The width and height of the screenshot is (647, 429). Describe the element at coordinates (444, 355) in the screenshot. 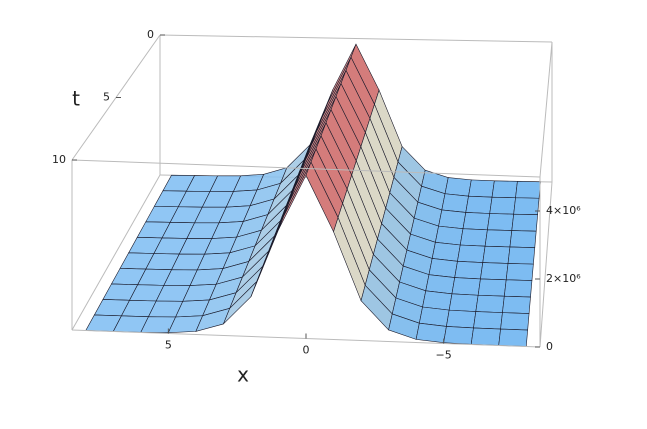

I see `x-tick-label: −5` at that location.